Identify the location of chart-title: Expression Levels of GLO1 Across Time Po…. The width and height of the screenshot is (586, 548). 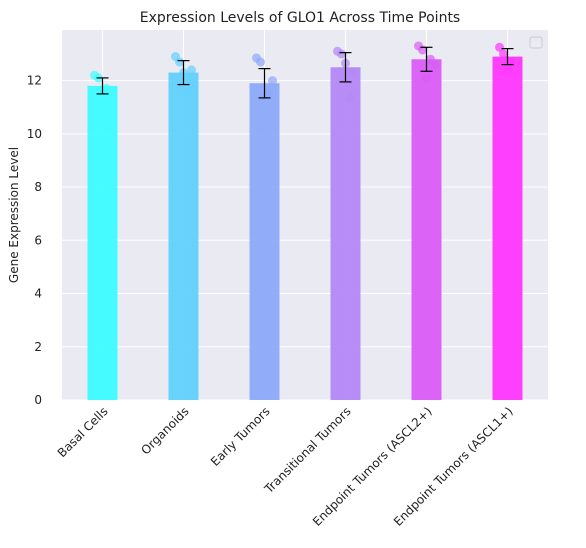
(300, 18).